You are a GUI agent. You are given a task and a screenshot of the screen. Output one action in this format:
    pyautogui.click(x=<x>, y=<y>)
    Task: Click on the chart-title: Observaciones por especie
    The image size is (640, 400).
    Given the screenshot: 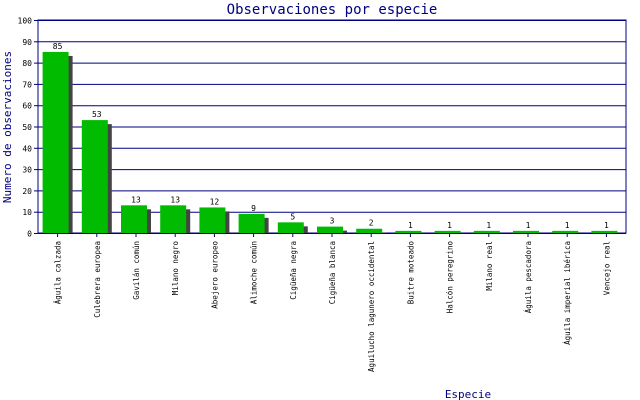 What is the action you would take?
    pyautogui.click(x=332, y=10)
    